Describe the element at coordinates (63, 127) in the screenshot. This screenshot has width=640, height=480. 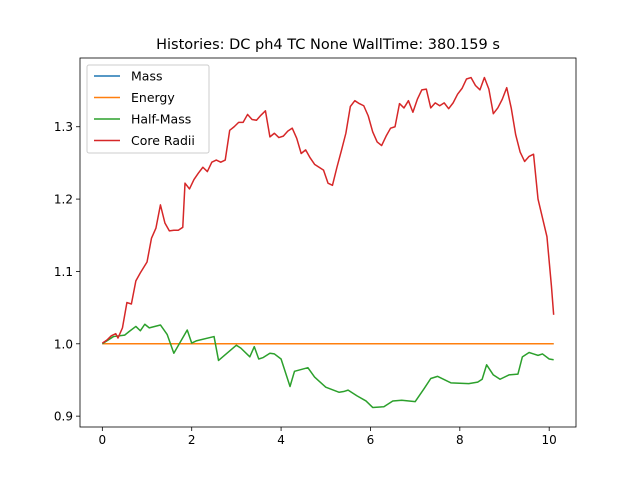
I see `y-tick-label: 1.3` at that location.